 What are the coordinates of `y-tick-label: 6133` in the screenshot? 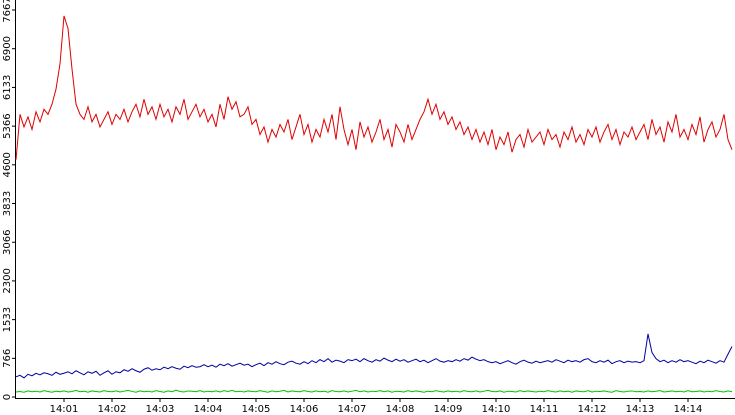 It's located at (7, 87).